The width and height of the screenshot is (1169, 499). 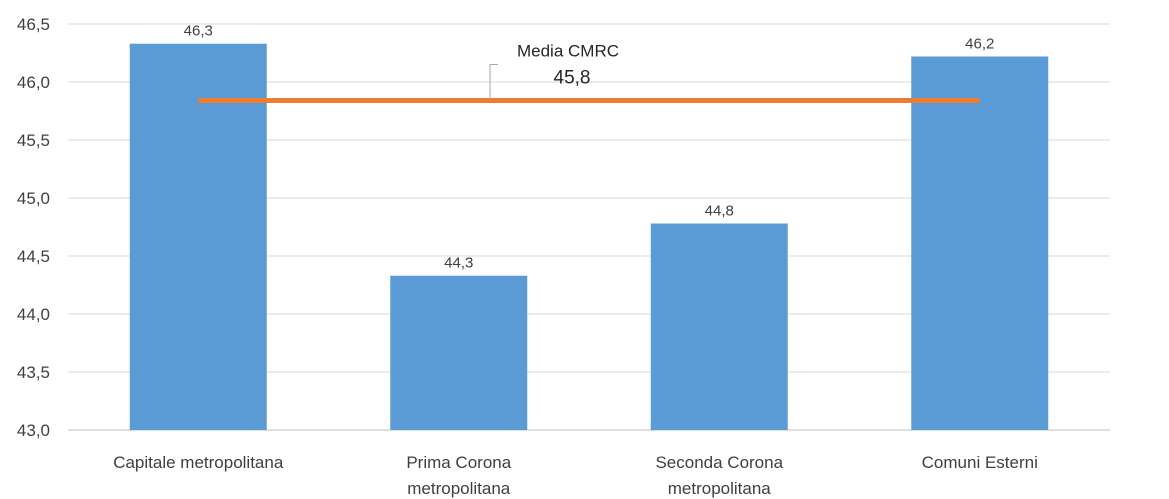 What do you see at coordinates (33, 198) in the screenshot?
I see `y-tick-label: 45,0` at bounding box center [33, 198].